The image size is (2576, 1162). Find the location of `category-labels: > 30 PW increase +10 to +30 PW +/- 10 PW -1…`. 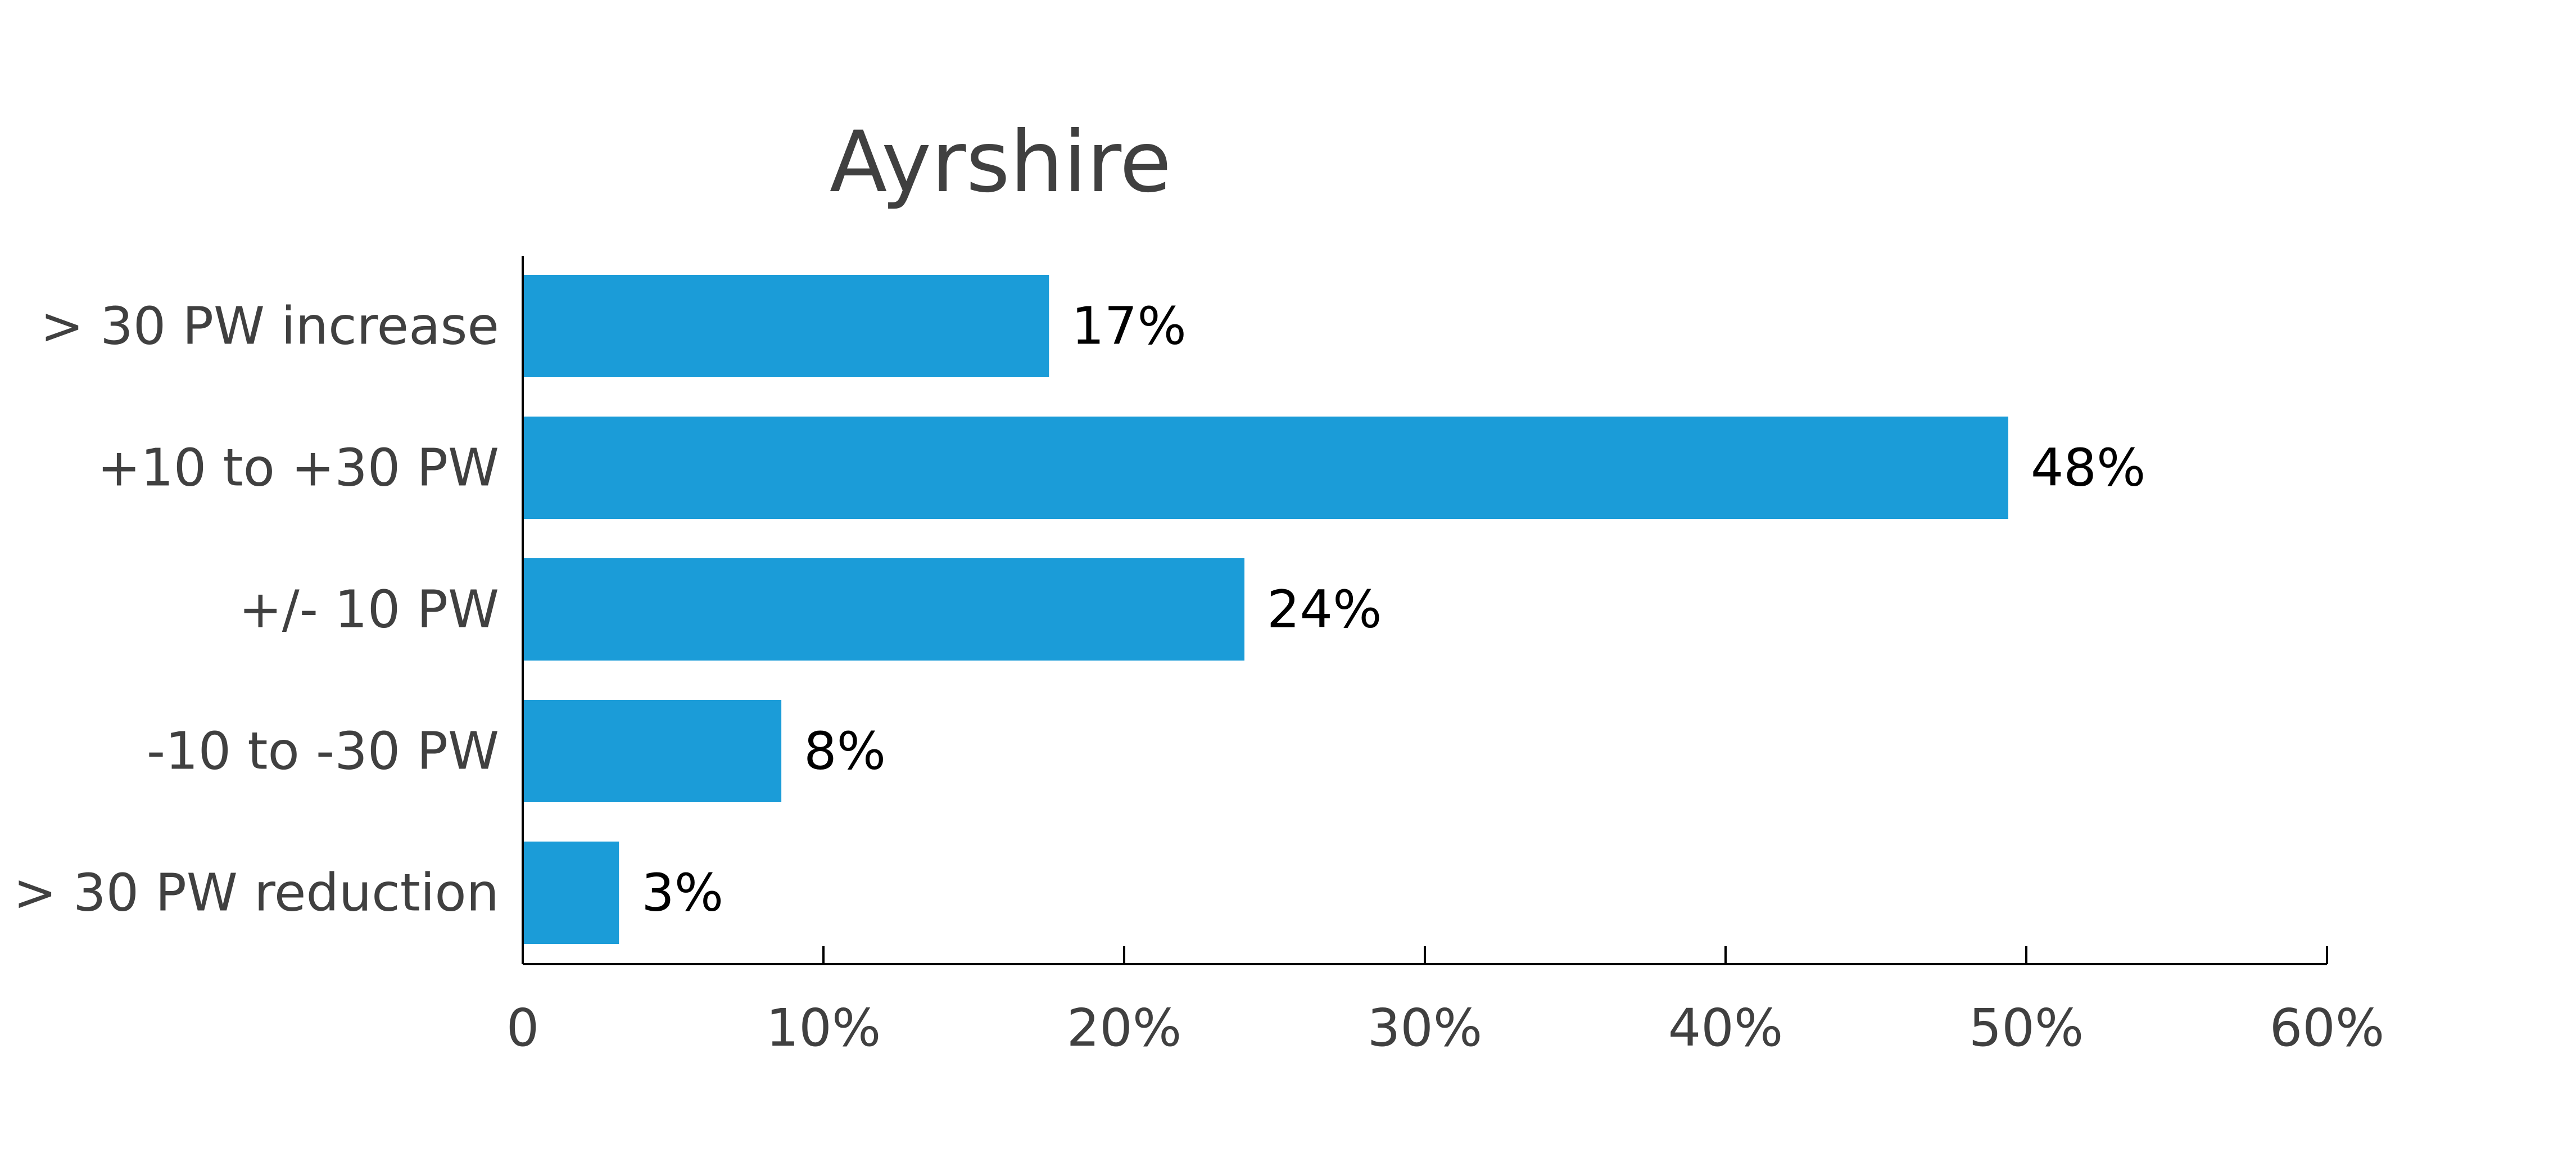

category-labels: > 30 PW increase +10 to +30 PW +/- 10 PW -1… is located at coordinates (256, 609).